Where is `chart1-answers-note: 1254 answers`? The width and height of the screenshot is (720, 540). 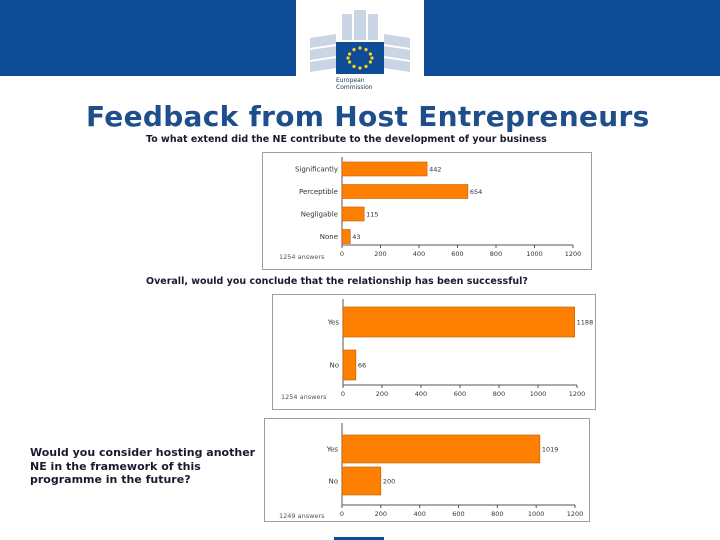
chart1-answers-note: 1254 answers is located at coordinates (302, 257).